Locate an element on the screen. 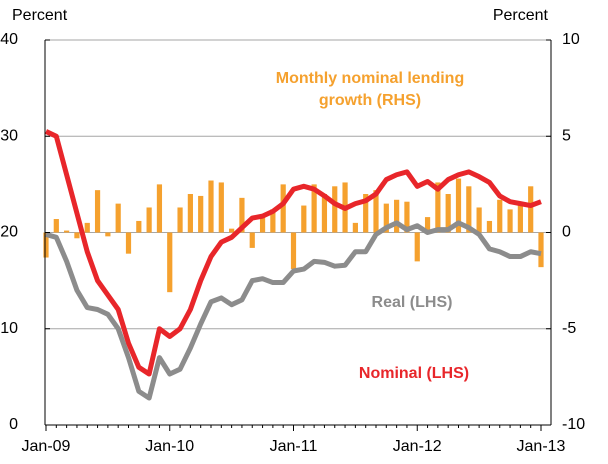 This screenshot has width=608, height=464. x-tick-label: Jan-12 is located at coordinates (417, 446).